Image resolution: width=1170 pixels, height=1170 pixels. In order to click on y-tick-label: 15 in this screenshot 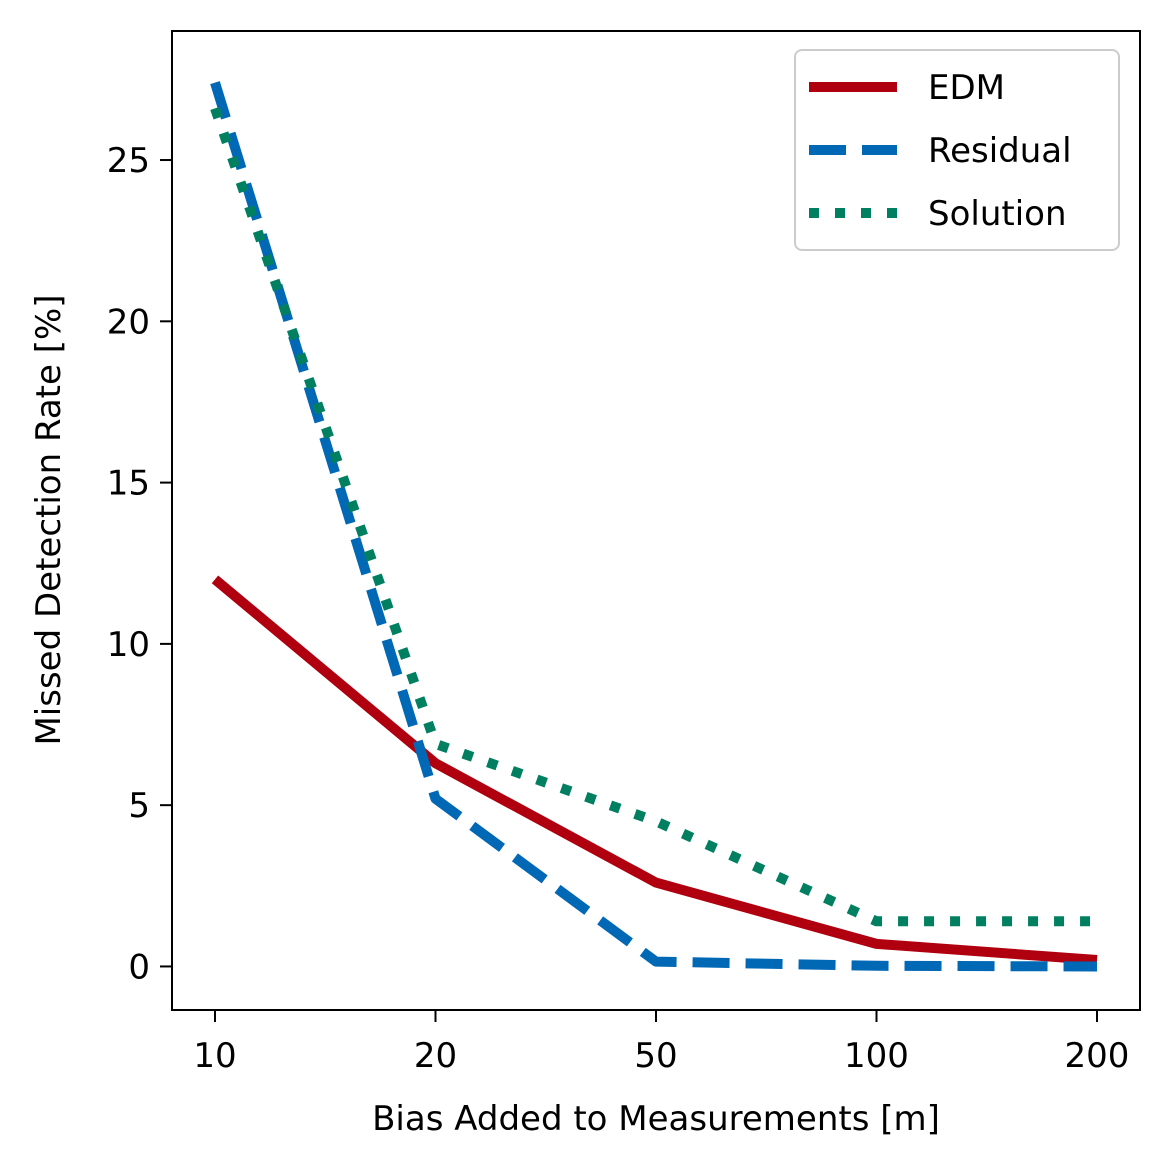, I will do `click(128, 484)`.